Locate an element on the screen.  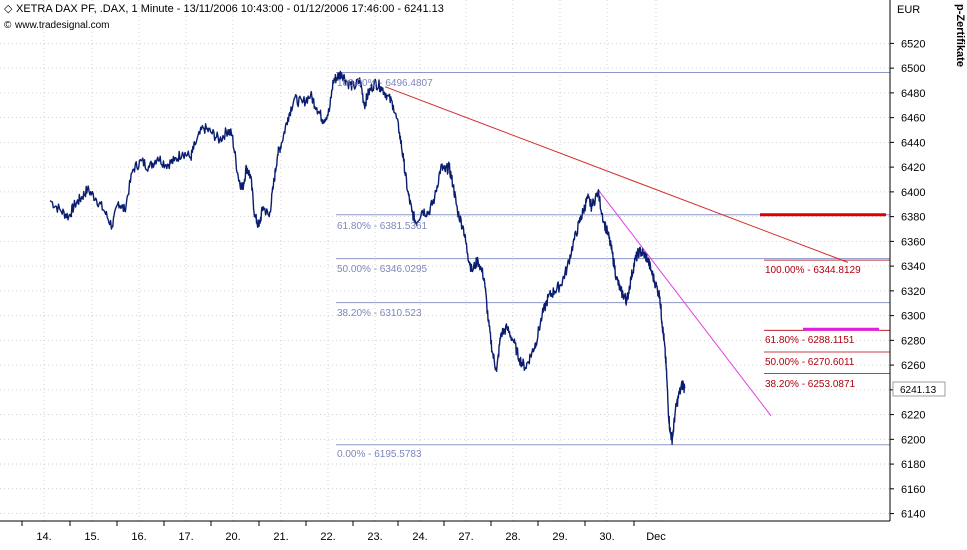
y-tick-label: 6220 is located at coordinates (913, 416).